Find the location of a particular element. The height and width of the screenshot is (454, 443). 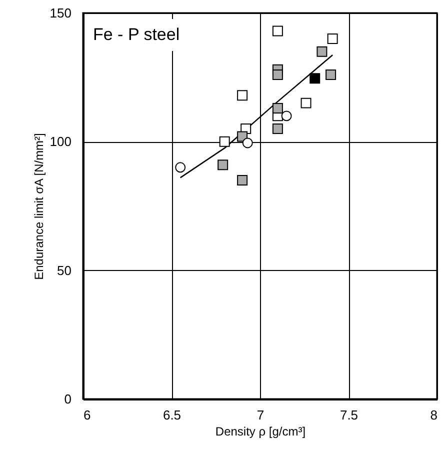

x-tick-label: 6.5 is located at coordinates (172, 415).